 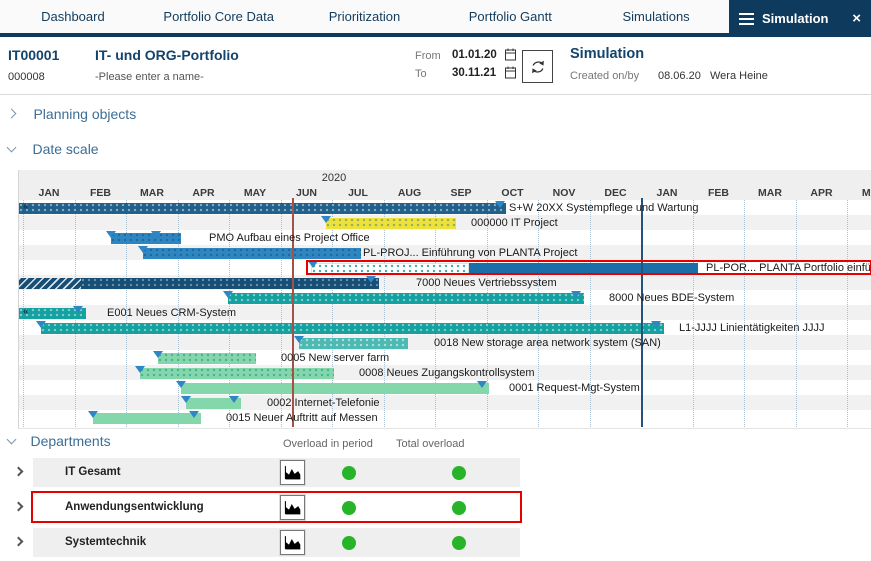 What do you see at coordinates (435, 35) in the screenshot?
I see `nav-underline` at bounding box center [435, 35].